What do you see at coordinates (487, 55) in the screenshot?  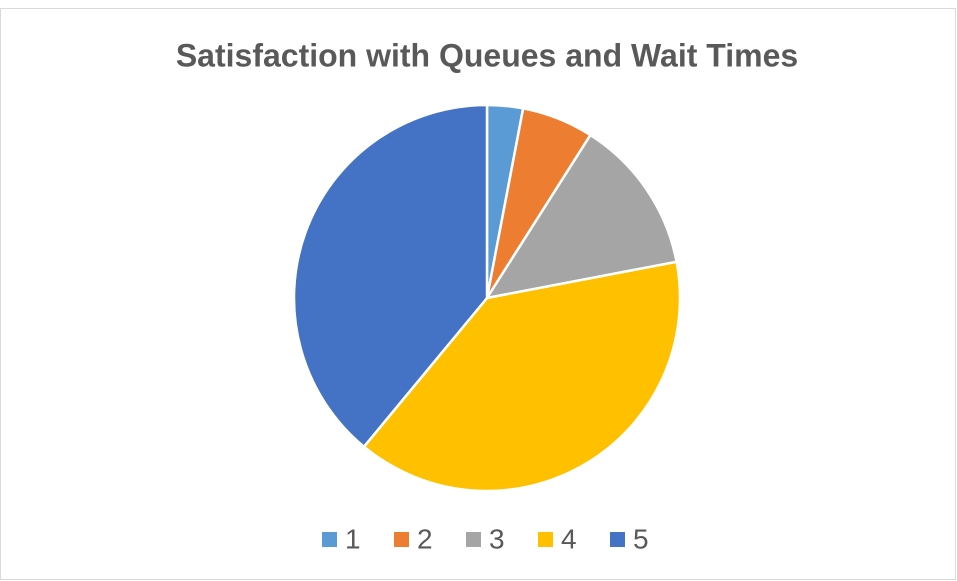 I see `chart-title: Satisfaction with Queues and Wait Times` at bounding box center [487, 55].